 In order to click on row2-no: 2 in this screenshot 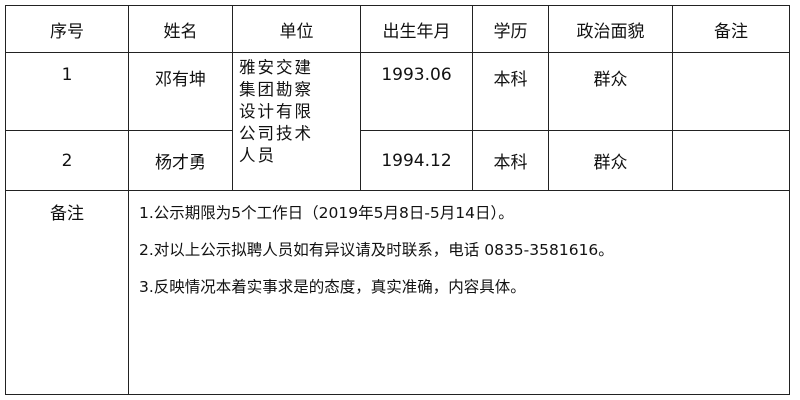, I will do `click(67, 160)`.